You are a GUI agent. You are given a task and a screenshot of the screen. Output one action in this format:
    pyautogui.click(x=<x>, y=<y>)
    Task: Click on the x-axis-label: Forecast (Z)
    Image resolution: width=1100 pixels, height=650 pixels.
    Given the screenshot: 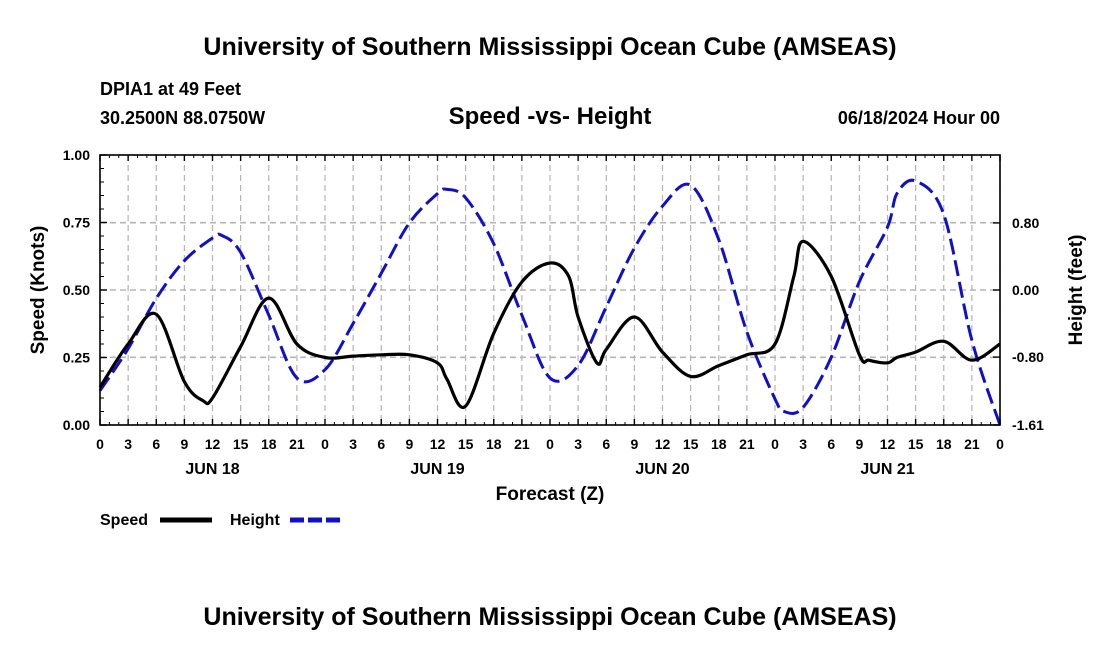 What is the action you would take?
    pyautogui.click(x=550, y=494)
    